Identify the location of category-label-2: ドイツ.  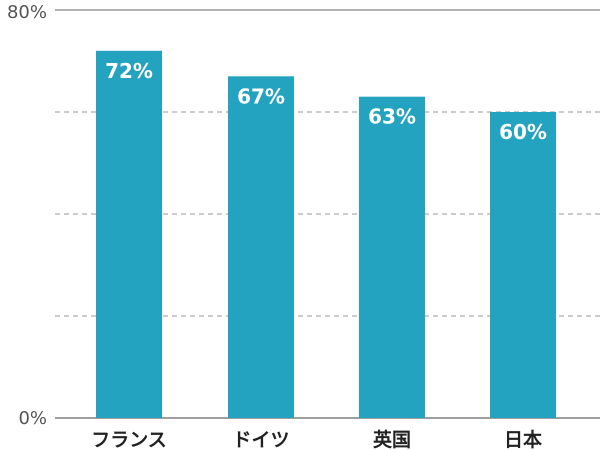
(260, 439).